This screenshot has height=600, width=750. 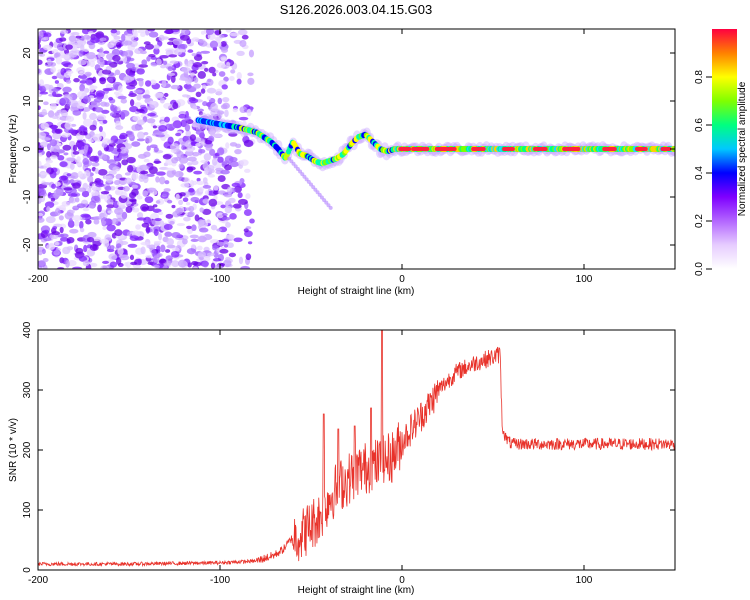 What do you see at coordinates (356, 291) in the screenshot?
I see `spectrogram-x-label: Height of straight line (km)` at bounding box center [356, 291].